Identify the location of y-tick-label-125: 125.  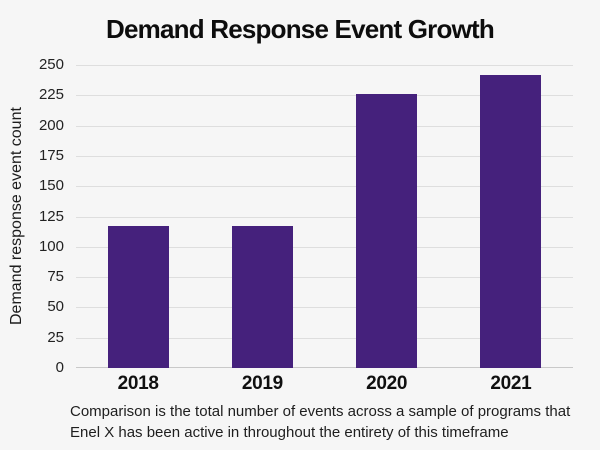
(51, 216).